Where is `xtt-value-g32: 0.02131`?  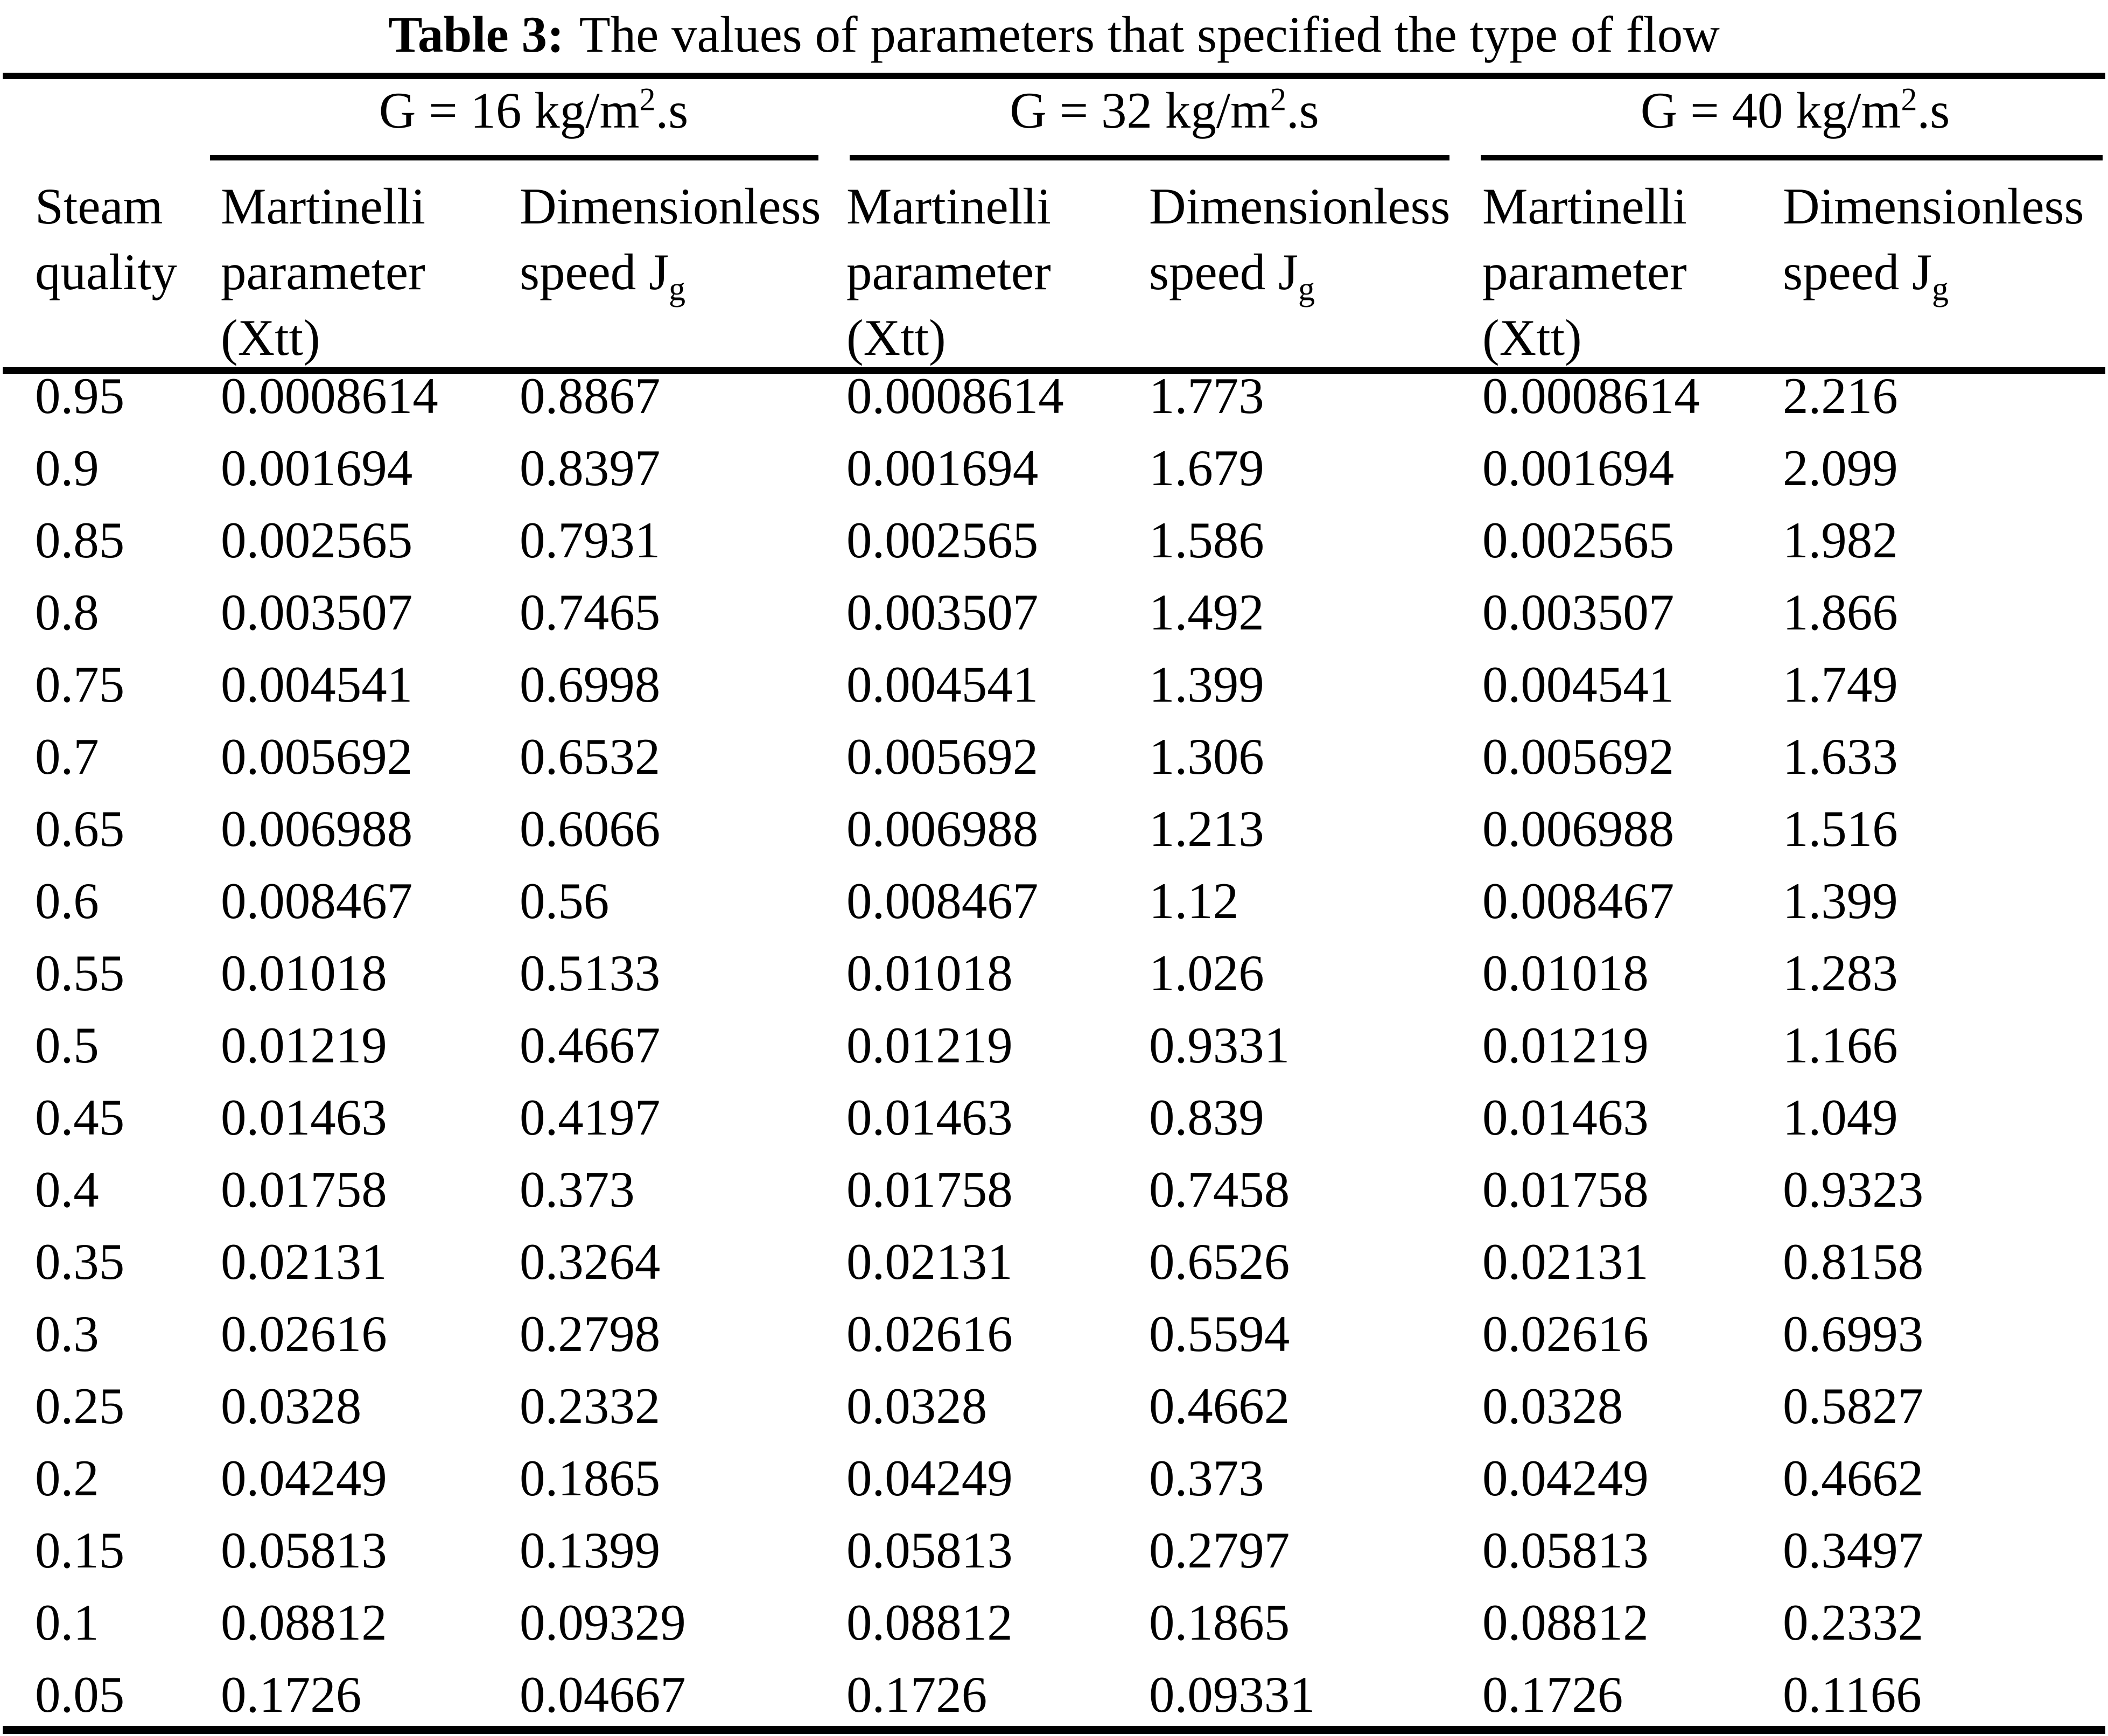
xtt-value-g32: 0.02131 is located at coordinates (929, 1261).